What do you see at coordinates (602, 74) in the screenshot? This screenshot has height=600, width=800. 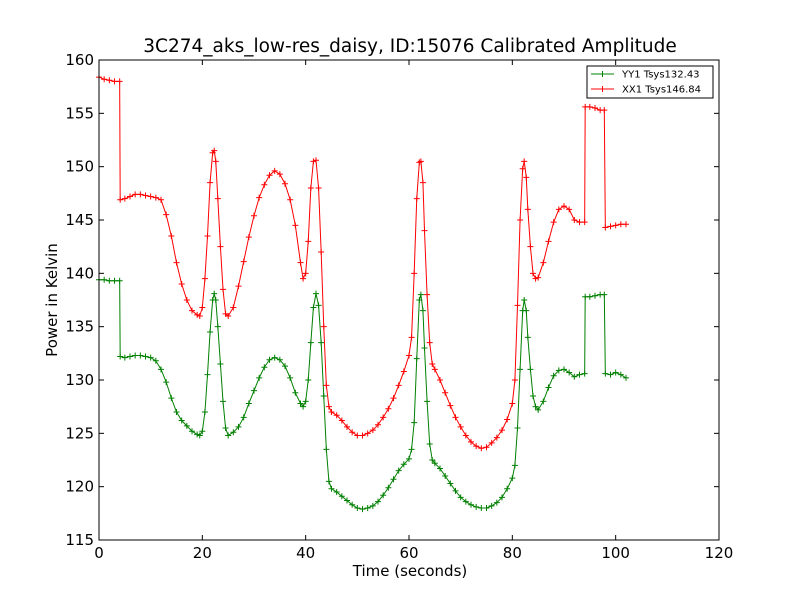 I see `legend-marker` at bounding box center [602, 74].